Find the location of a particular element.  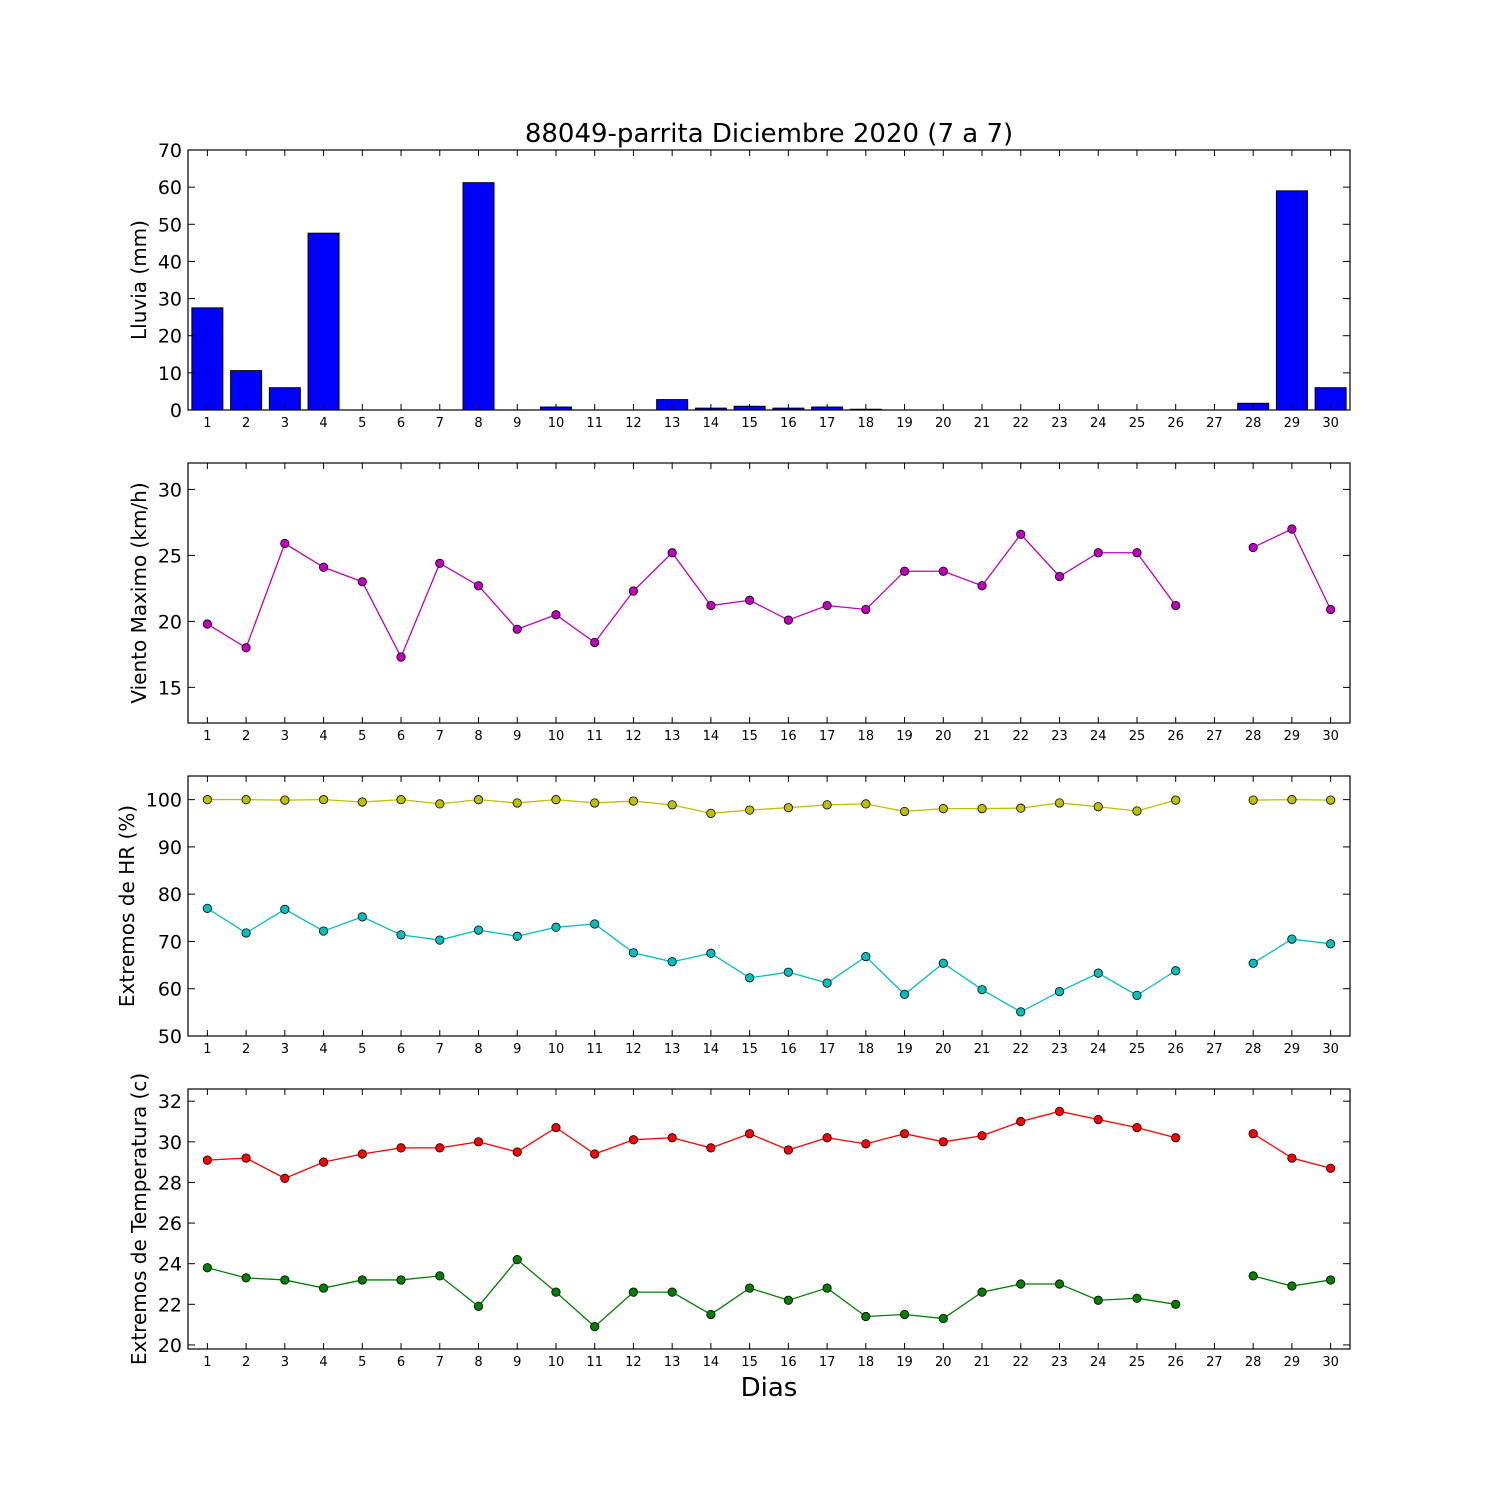

x-tick-label: 8 is located at coordinates (478, 736).